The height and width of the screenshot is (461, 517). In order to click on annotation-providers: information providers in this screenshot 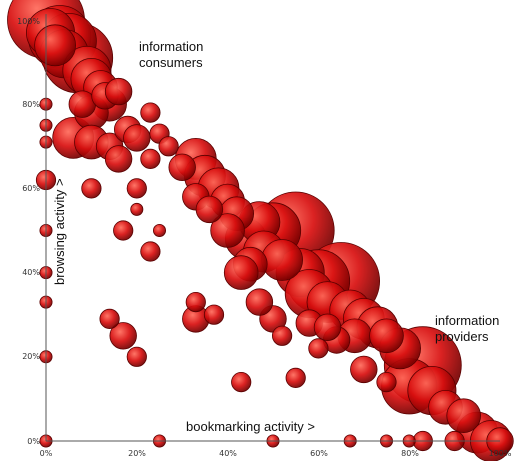, I will do `click(467, 328)`.